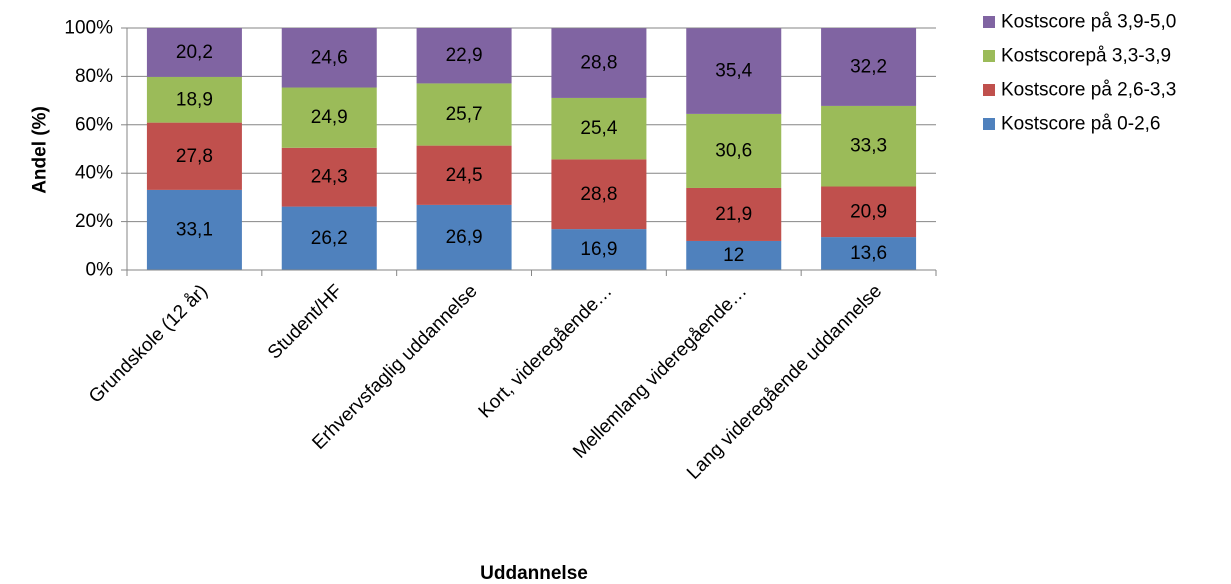  I want to click on y-tick-label: 80%, so click(94, 76).